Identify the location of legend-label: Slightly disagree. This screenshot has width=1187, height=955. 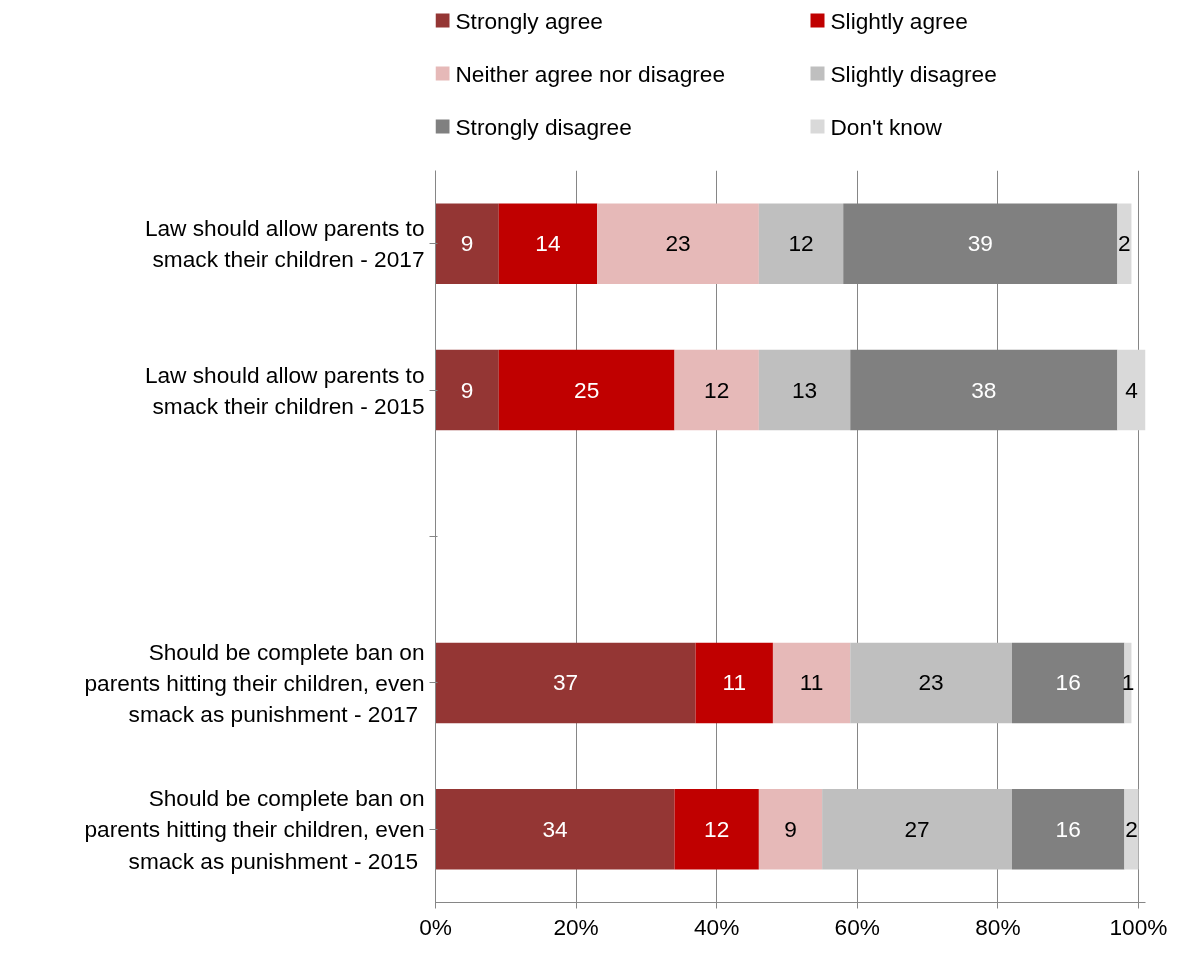
(913, 73).